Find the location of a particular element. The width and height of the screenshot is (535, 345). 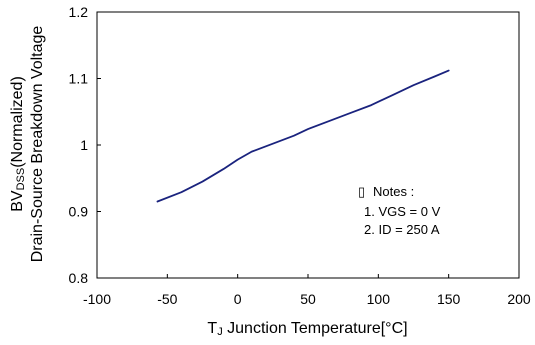

y-tick-label: 1 is located at coordinates (84, 145).